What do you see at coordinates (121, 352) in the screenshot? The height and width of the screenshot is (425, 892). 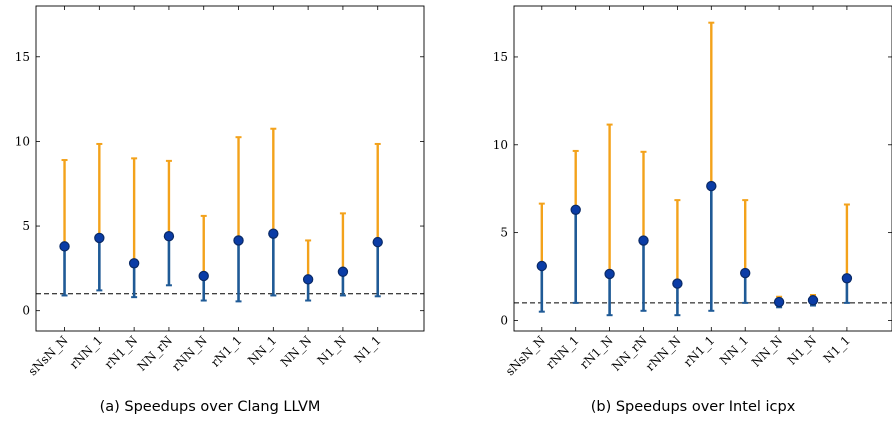 I see `category-label: rN1_N` at bounding box center [121, 352].